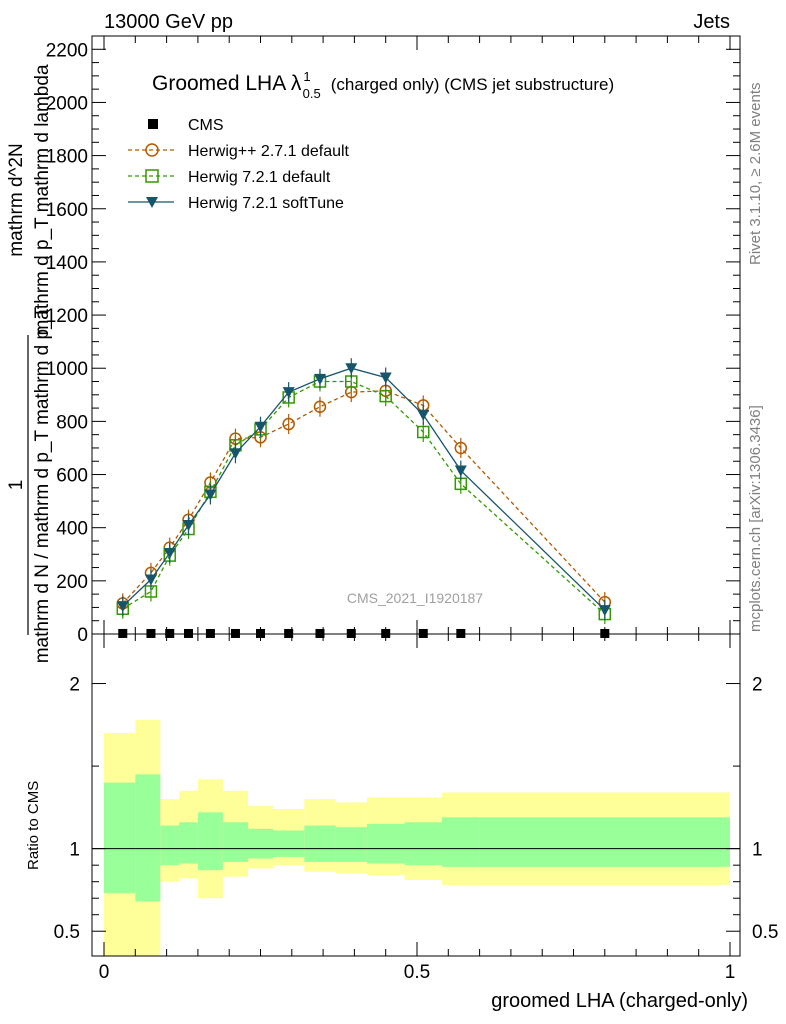 Image resolution: width=786 pixels, height=1024 pixels. I want to click on y-tick-label: 0, so click(82, 635).